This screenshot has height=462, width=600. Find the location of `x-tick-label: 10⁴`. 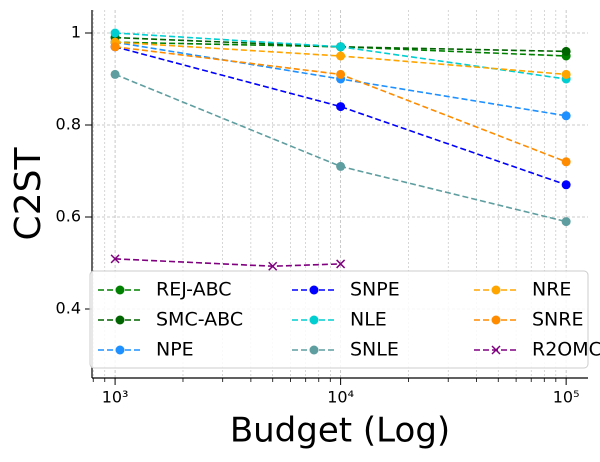

x-tick-label: 10⁴ is located at coordinates (340, 397).